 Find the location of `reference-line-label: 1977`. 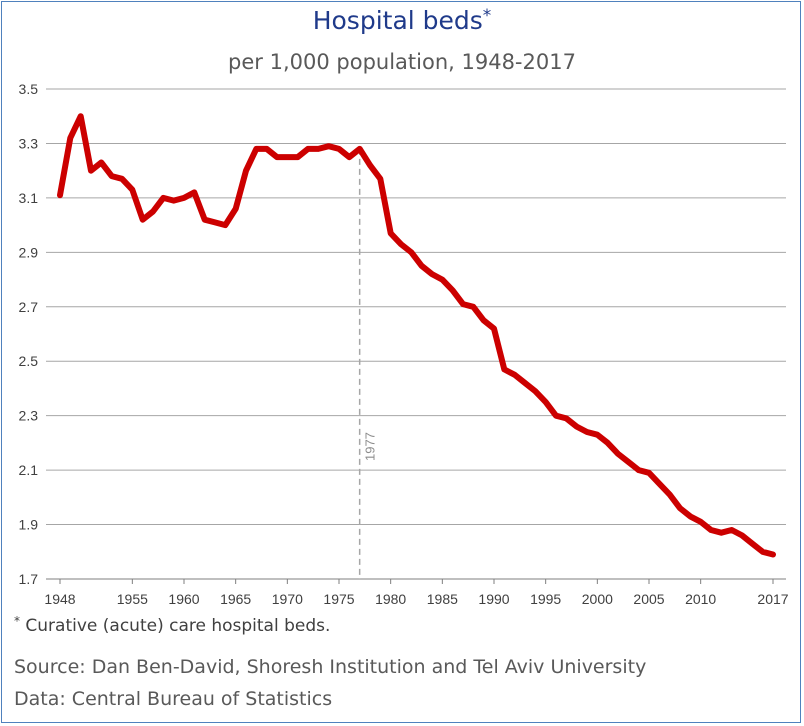

reference-line-label: 1977 is located at coordinates (370, 446).